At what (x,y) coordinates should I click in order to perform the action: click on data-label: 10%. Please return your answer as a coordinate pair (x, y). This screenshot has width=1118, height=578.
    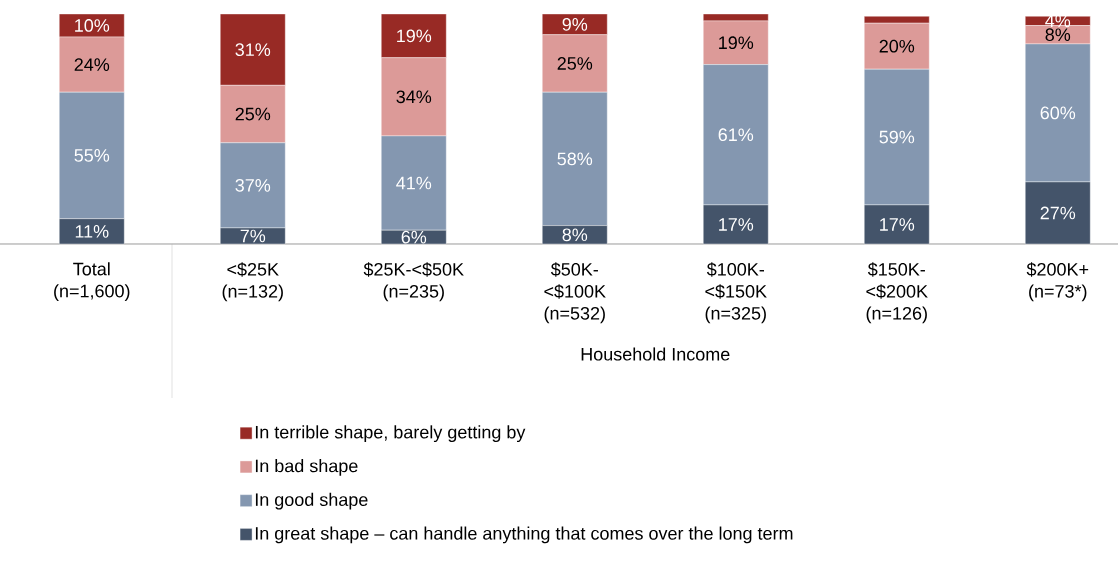
    Looking at the image, I should click on (92, 25).